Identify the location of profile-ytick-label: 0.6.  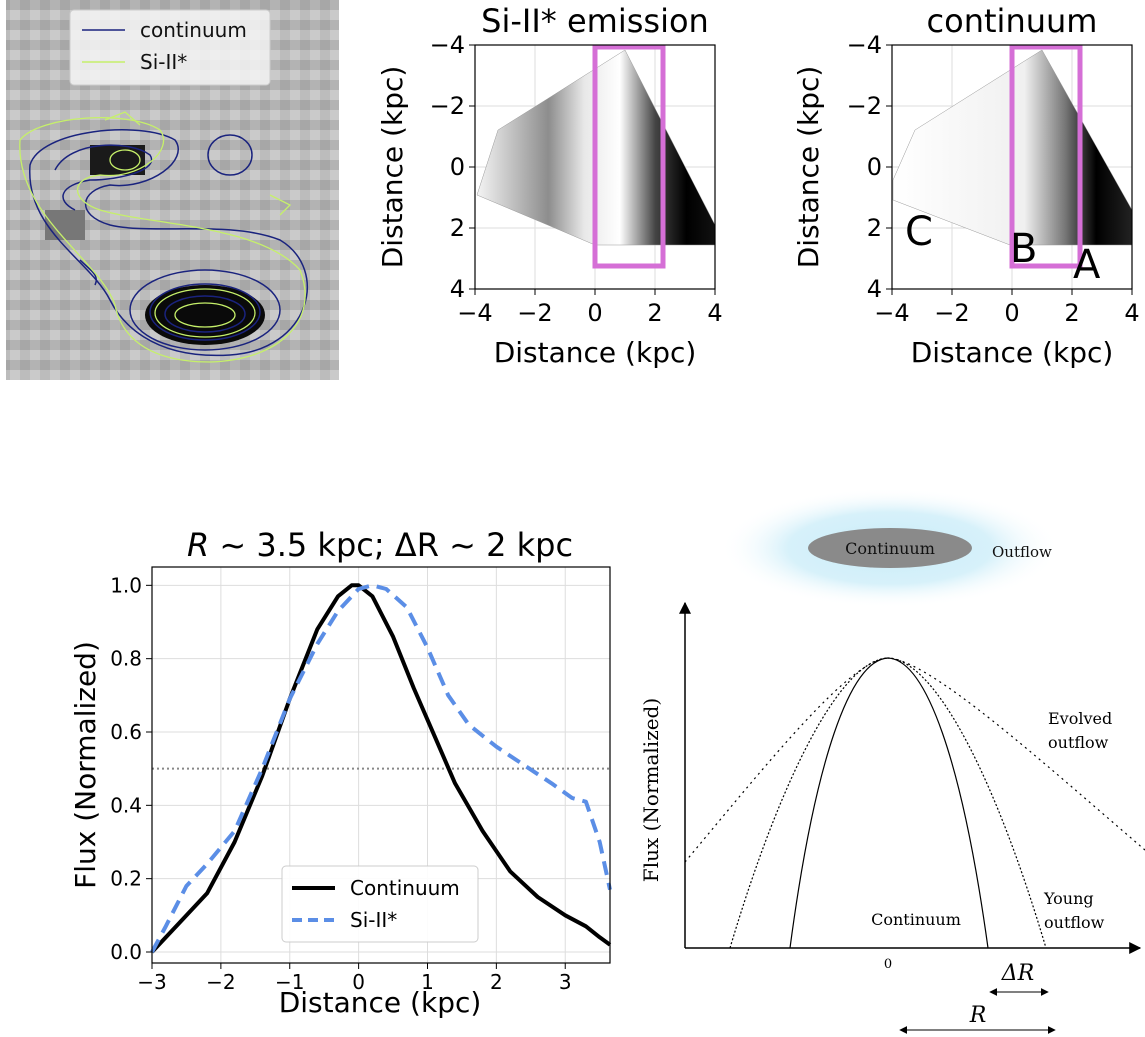
(126, 732).